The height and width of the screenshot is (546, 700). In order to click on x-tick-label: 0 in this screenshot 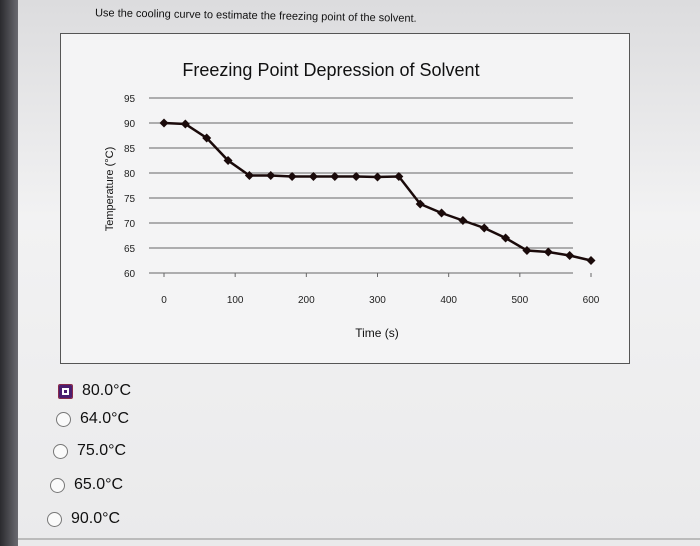, I will do `click(164, 300)`.